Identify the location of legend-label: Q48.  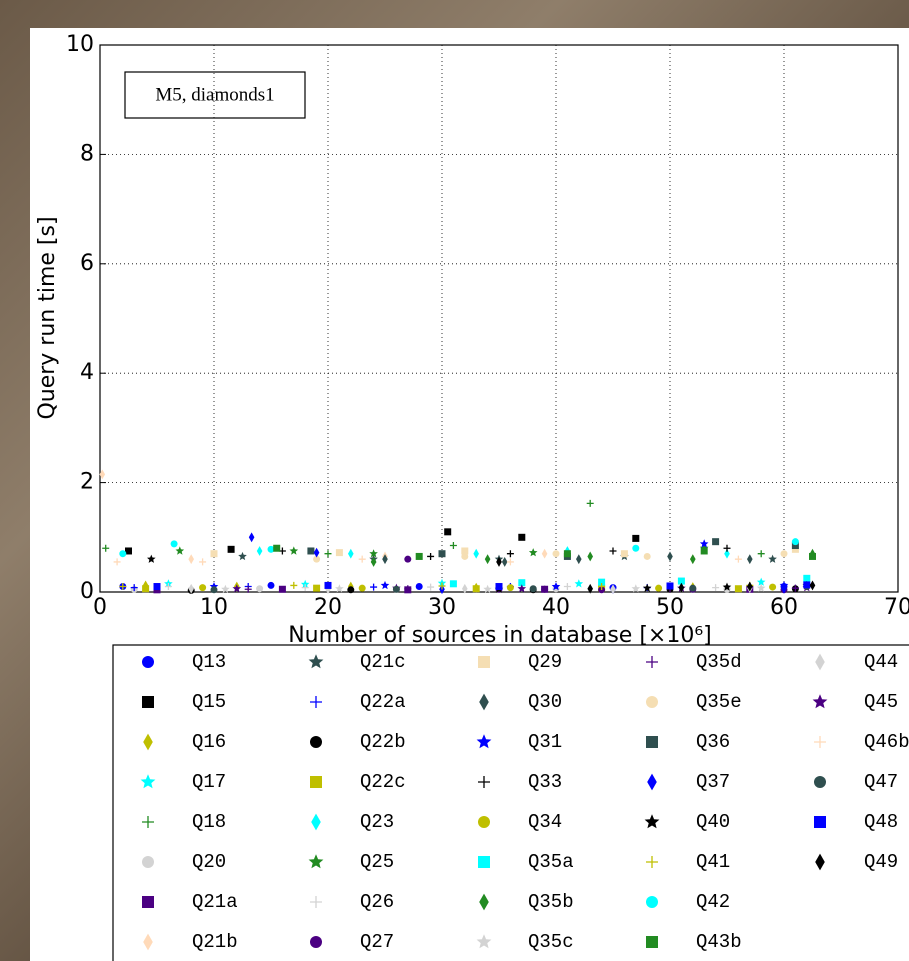
(881, 822).